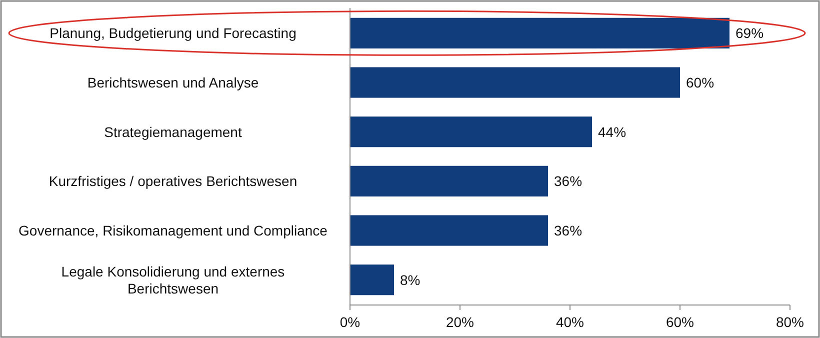  Describe the element at coordinates (173, 181) in the screenshot. I see `y-tick-label: Kurzfristiges / operatives Berichtswesen` at that location.